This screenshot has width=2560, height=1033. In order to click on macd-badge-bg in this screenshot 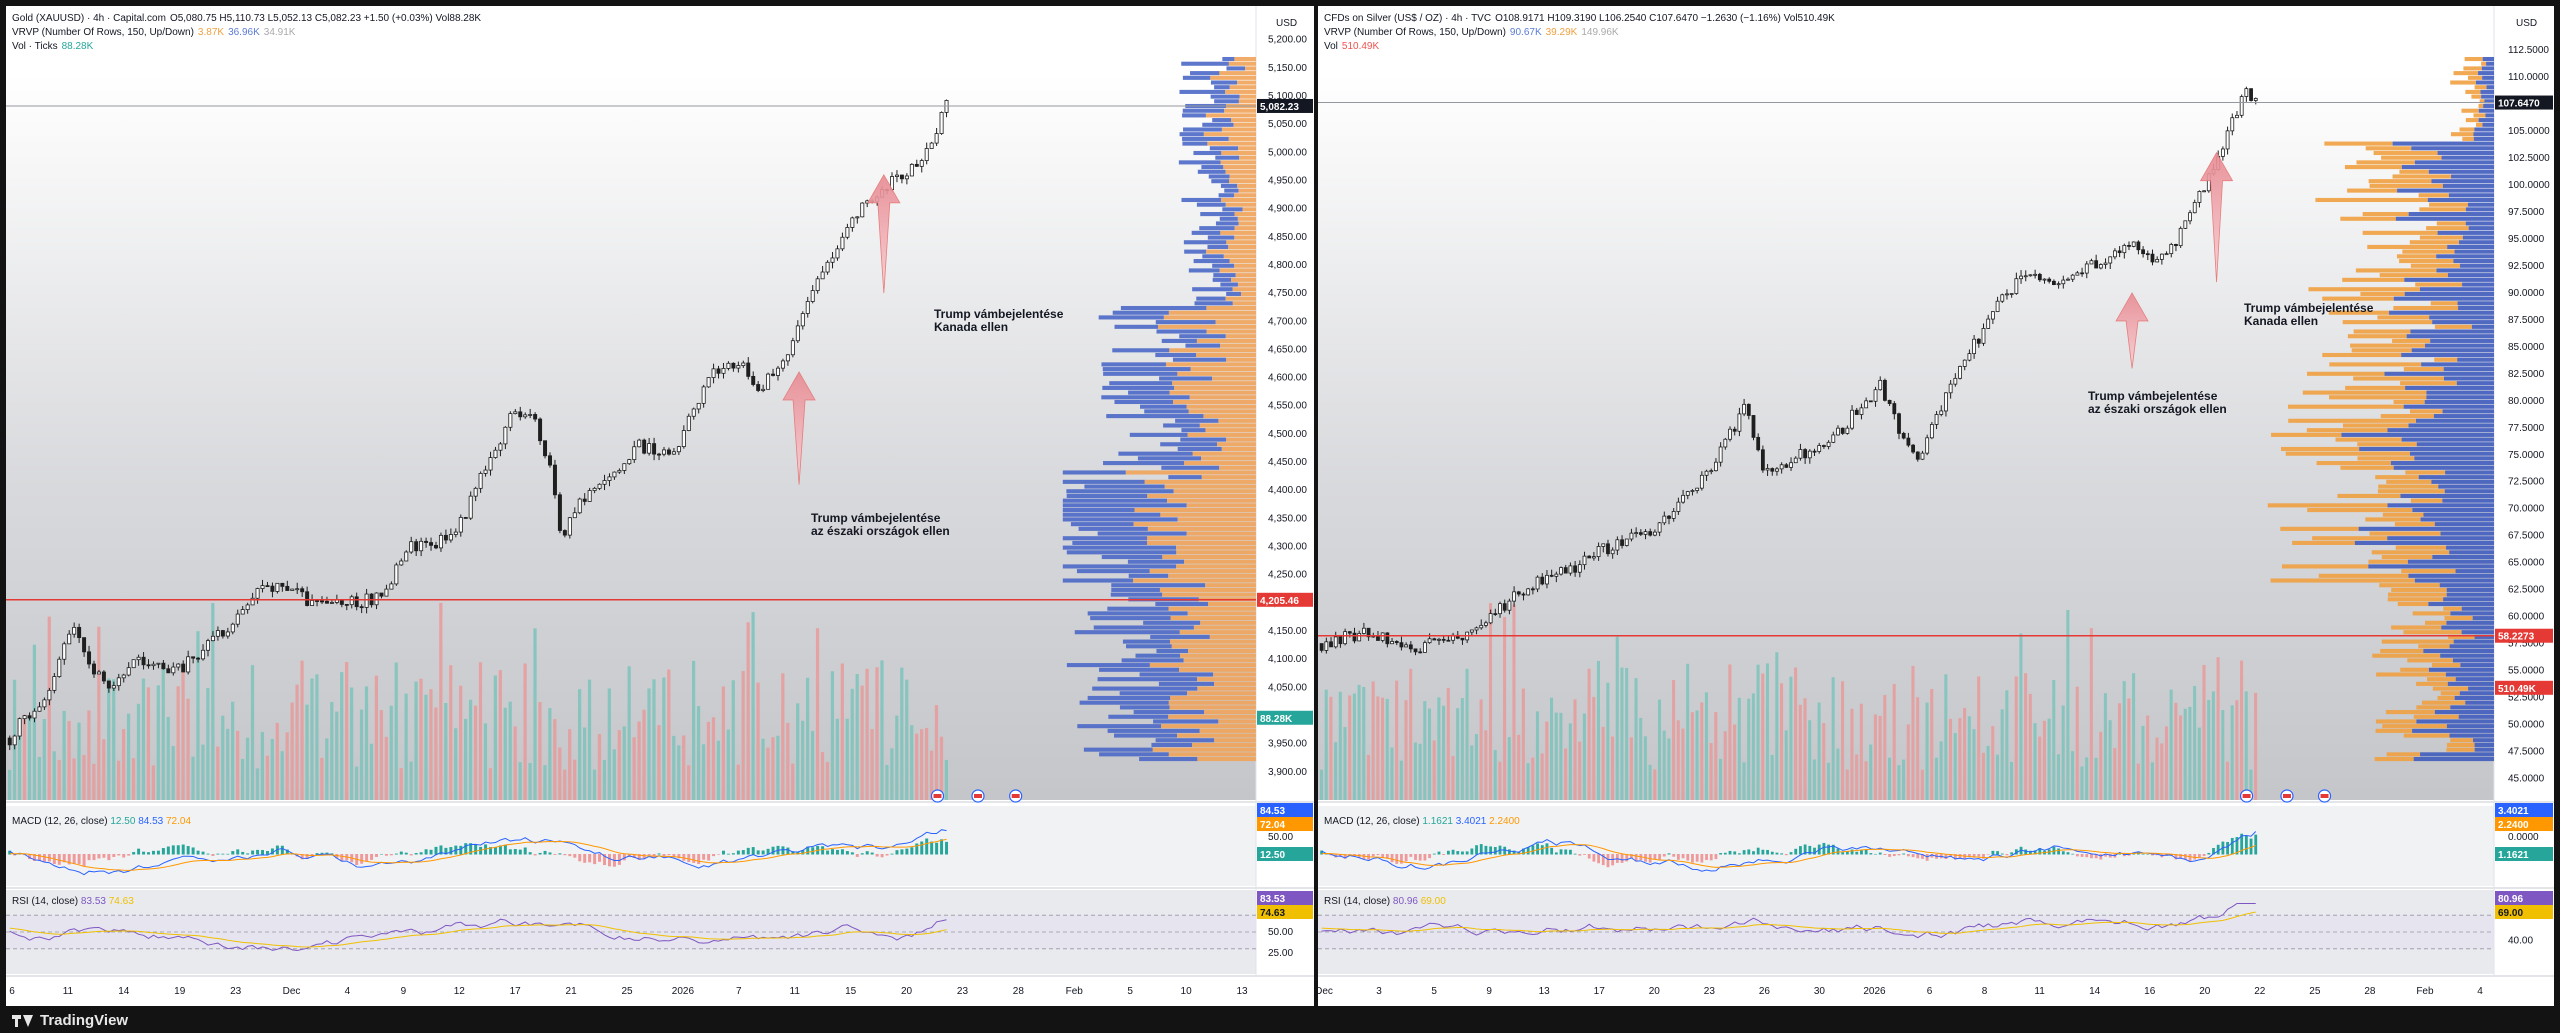, I will do `click(2524, 854)`.